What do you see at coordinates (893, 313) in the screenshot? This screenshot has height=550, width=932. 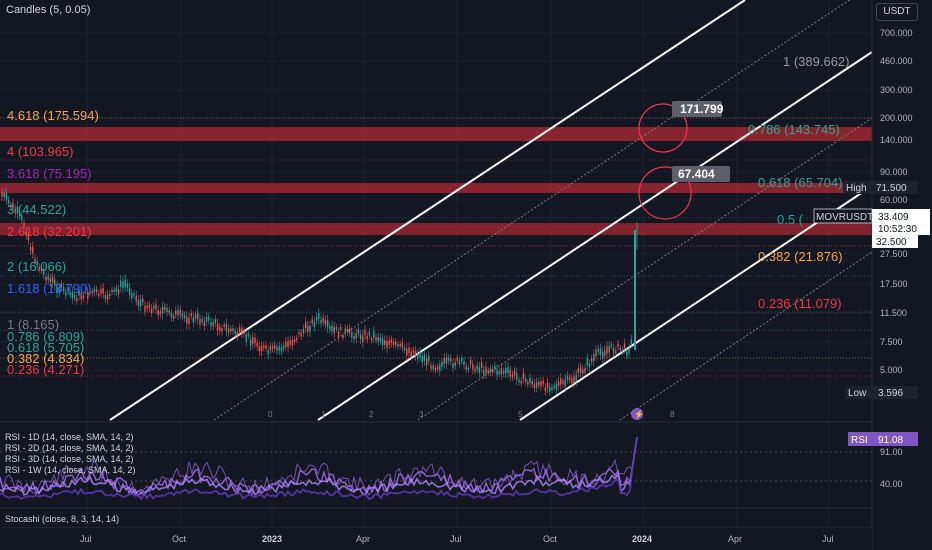 I see `price-tick: 11.500` at bounding box center [893, 313].